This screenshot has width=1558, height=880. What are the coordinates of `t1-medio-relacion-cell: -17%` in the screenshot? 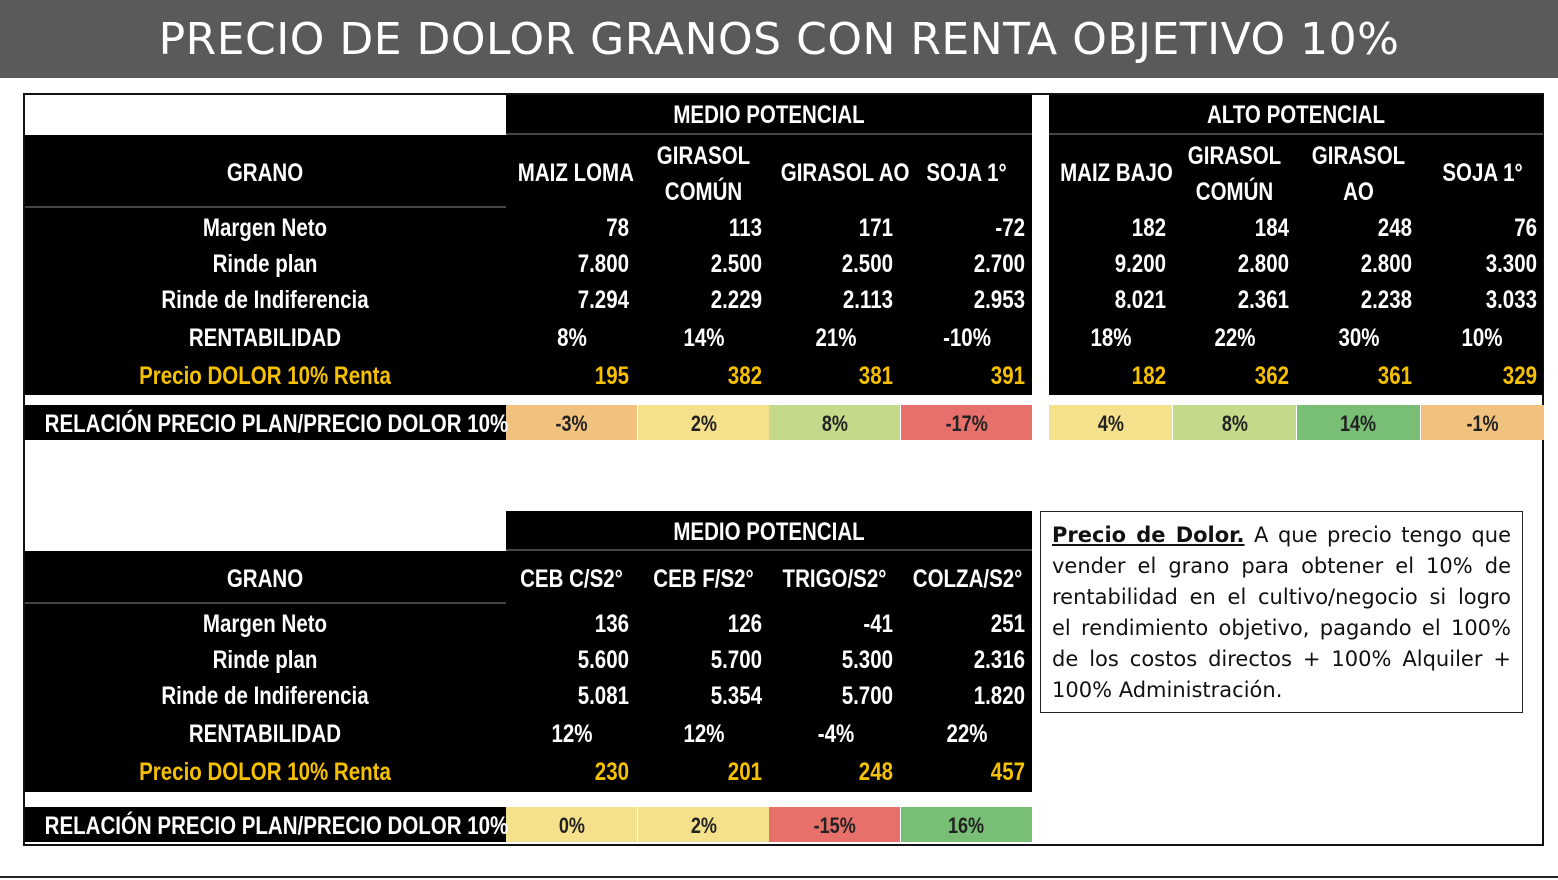 It's located at (966, 422).